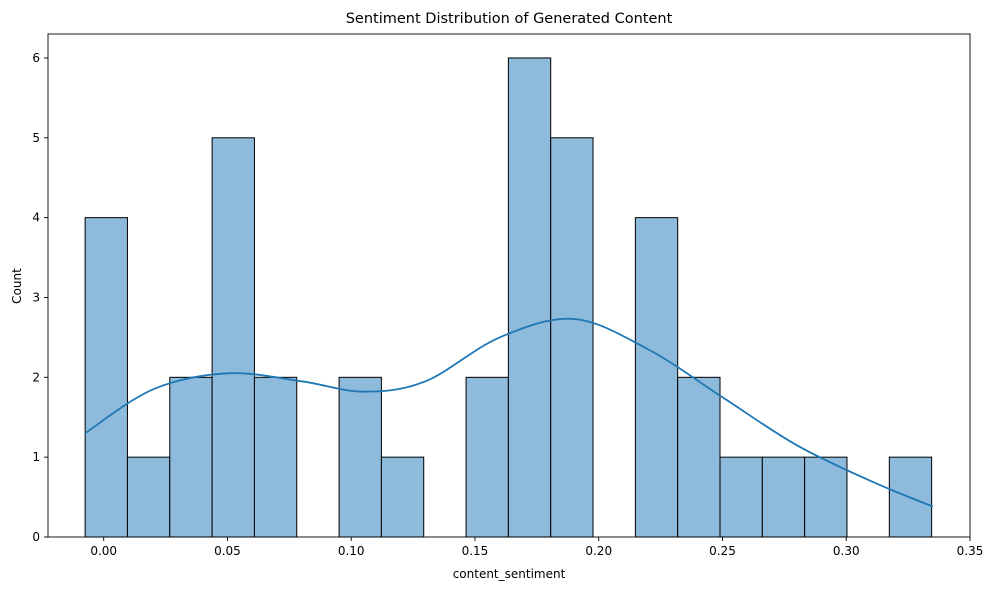  I want to click on y-tick-label: 4, so click(36, 218).